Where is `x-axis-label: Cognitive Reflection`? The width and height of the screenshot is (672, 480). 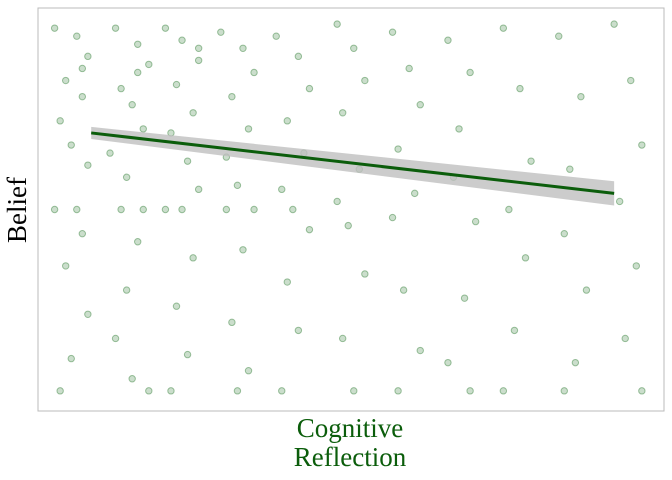 x-axis-label: Cognitive Reflection is located at coordinates (350, 442).